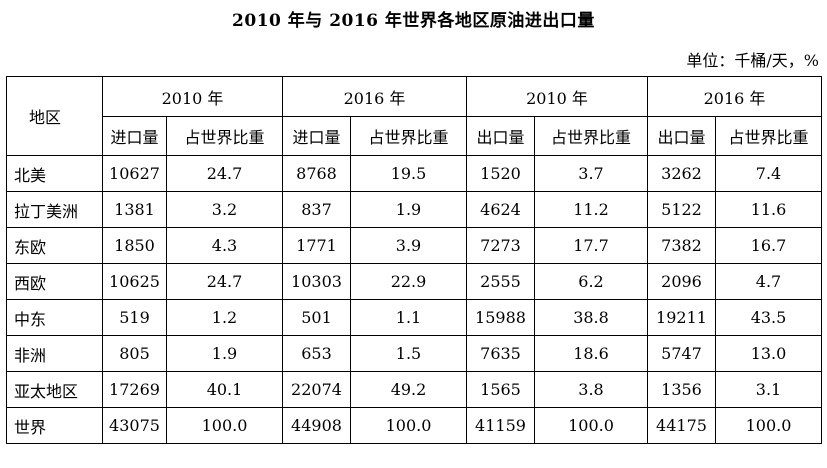 The image size is (827, 468). Describe the element at coordinates (316, 389) in the screenshot. I see `value-cell: 22074` at that location.